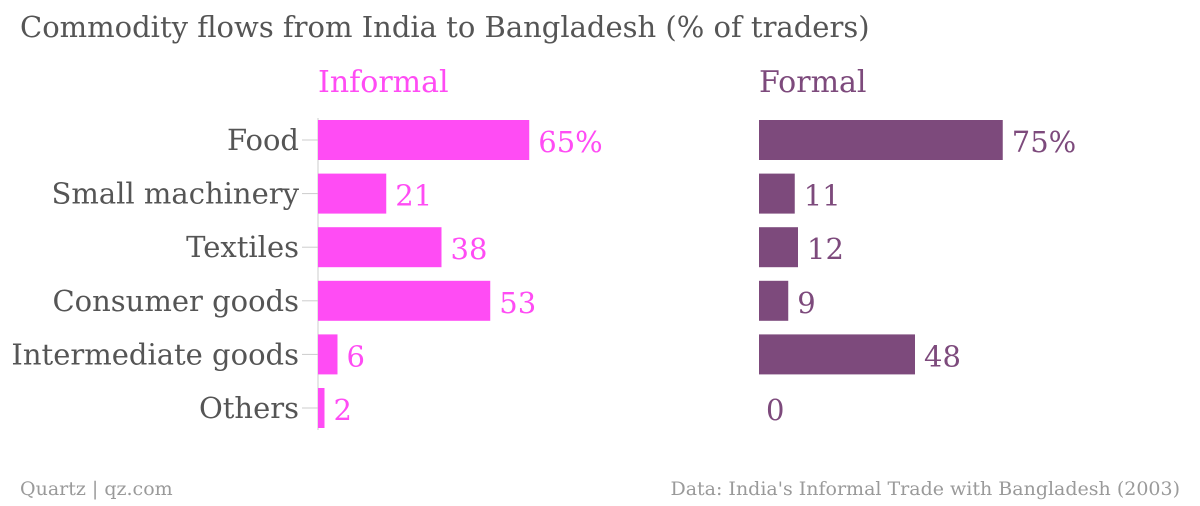  What do you see at coordinates (356, 356) in the screenshot?
I see `data-label-informal-intermediate-goods: 6` at bounding box center [356, 356].